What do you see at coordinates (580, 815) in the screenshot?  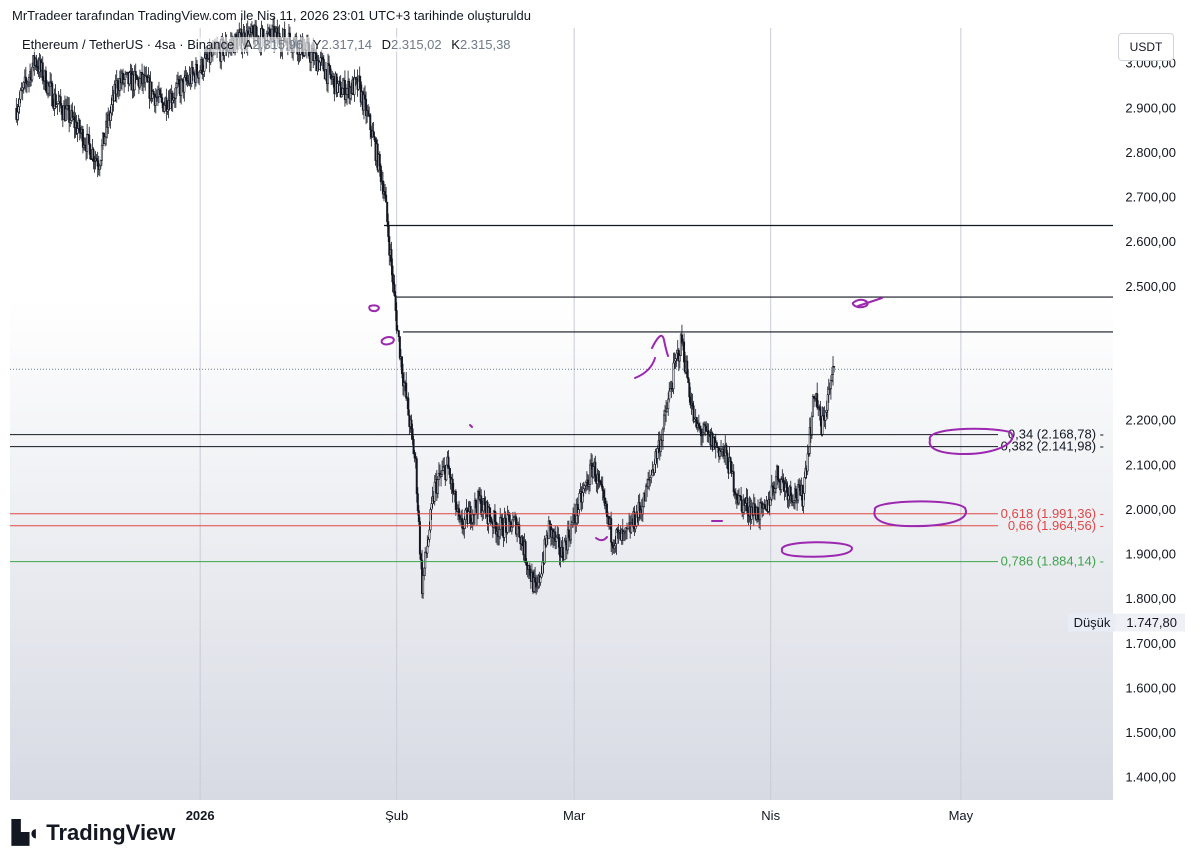 I see `time-axis: 2026 Şub Mar Nis May` at bounding box center [580, 815].